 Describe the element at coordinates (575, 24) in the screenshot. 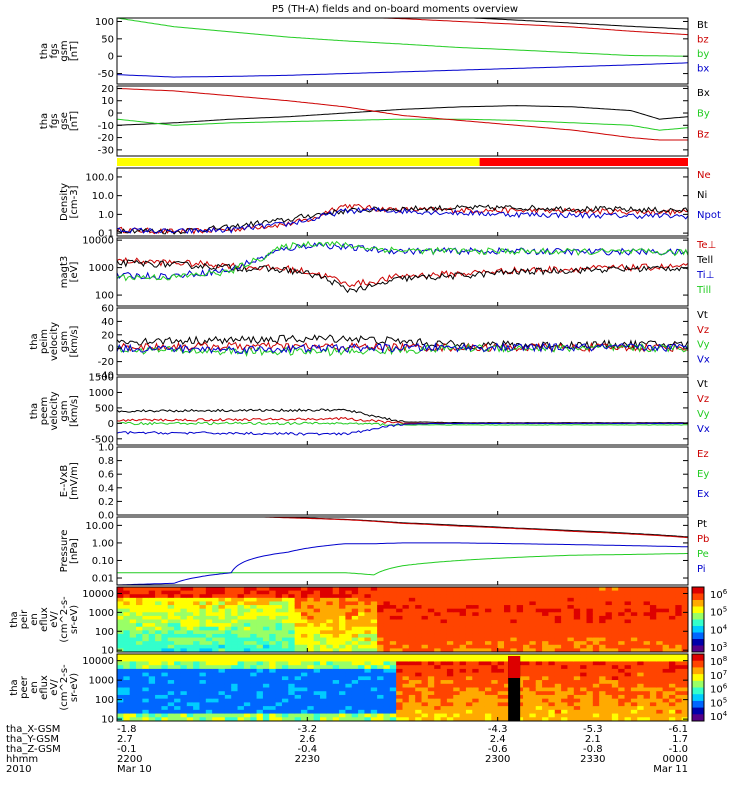

I see `fgs_gsm-series-Bt` at that location.